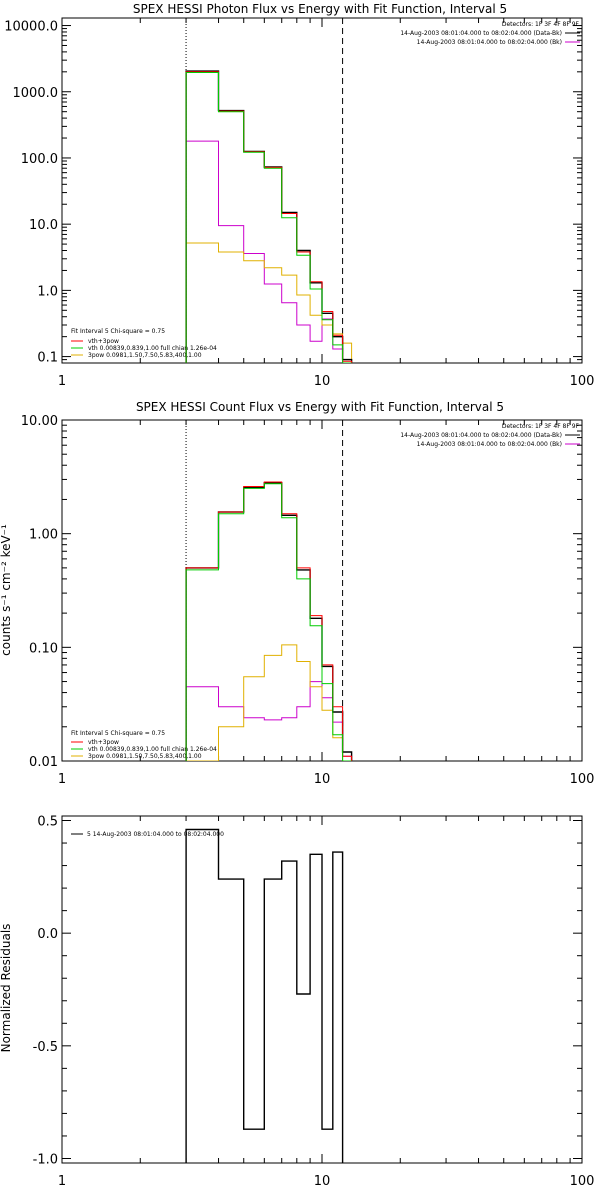 This screenshot has width=600, height=1200. What do you see at coordinates (118, 331) in the screenshot?
I see `photon-flux-legend-header: Fit Interval 5 Chi-square = 0.75` at bounding box center [118, 331].